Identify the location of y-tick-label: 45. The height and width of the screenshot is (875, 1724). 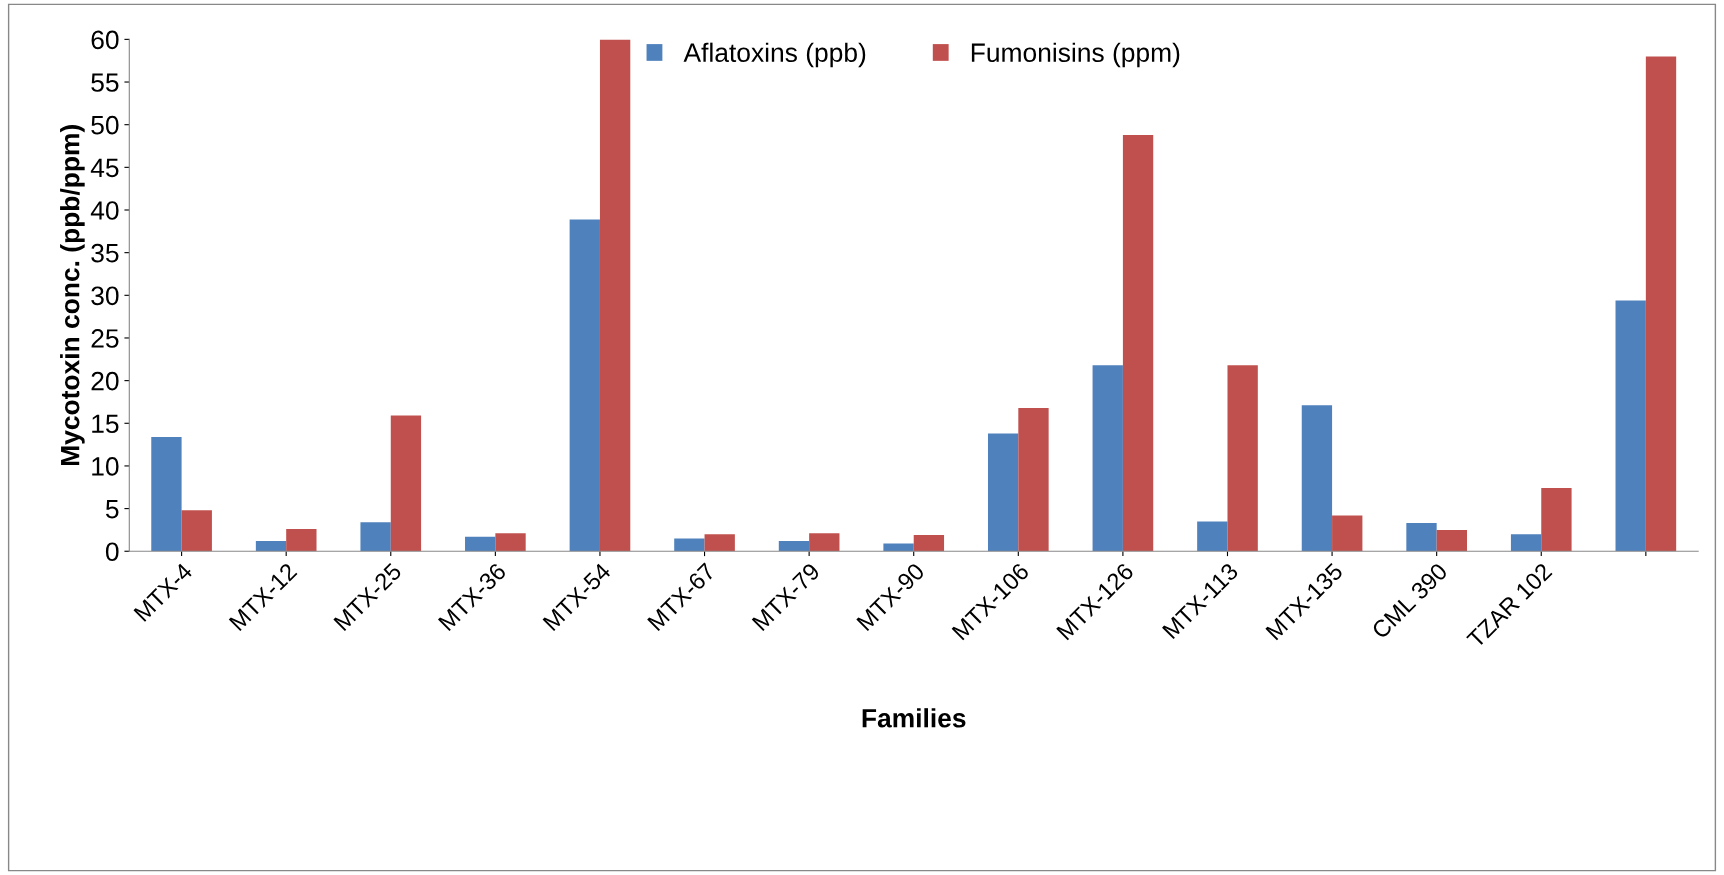
(104, 168).